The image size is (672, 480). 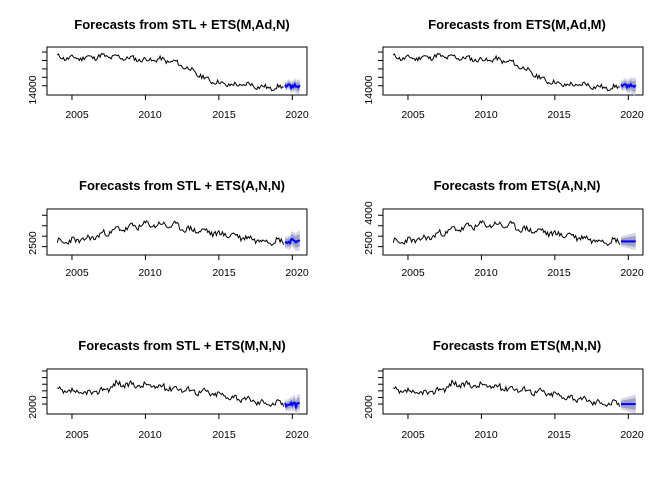 I want to click on chart-title: Forecasts from STL + ETS(M,Ad,N), so click(x=181, y=24).